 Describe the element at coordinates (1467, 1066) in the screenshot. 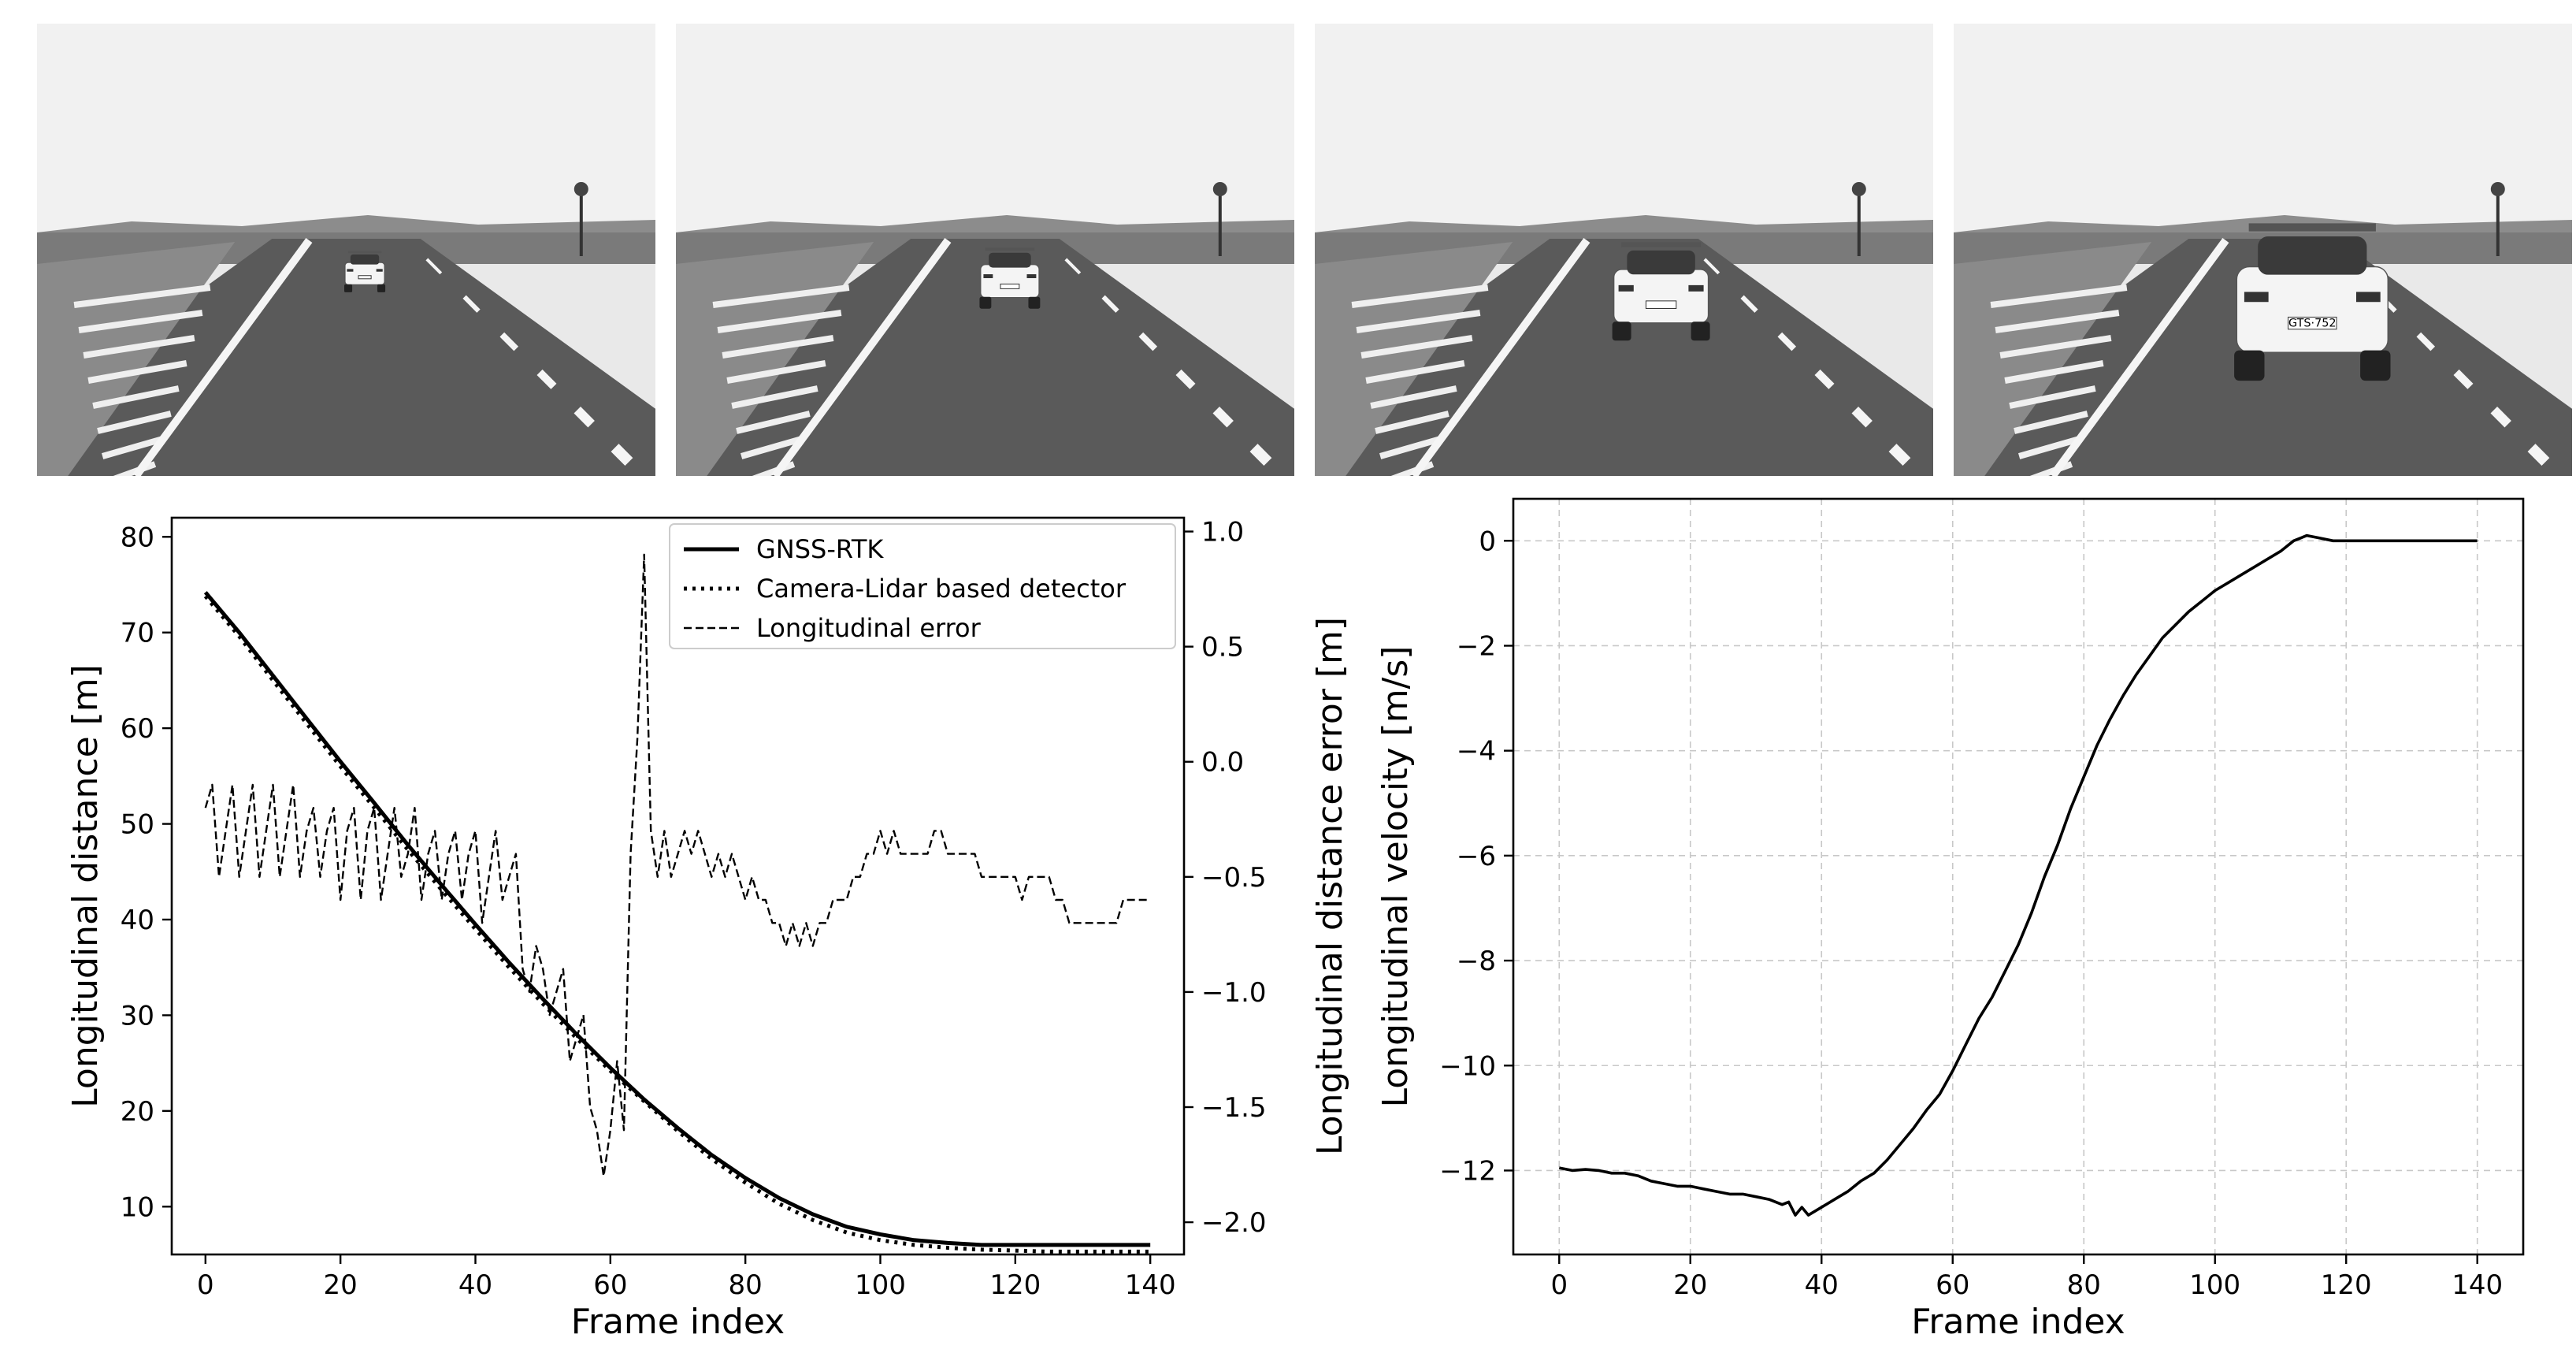

I see `velocity-y-tick-label: −10` at that location.